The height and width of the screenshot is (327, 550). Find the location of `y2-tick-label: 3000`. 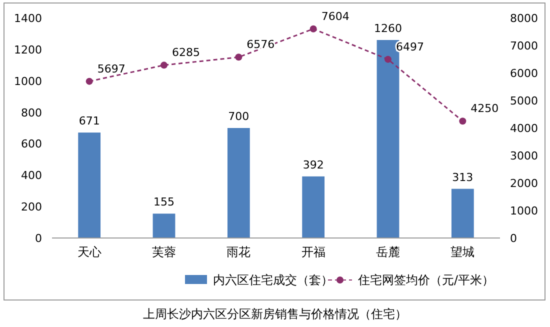

y2-tick-label: 3000 is located at coordinates (524, 156).